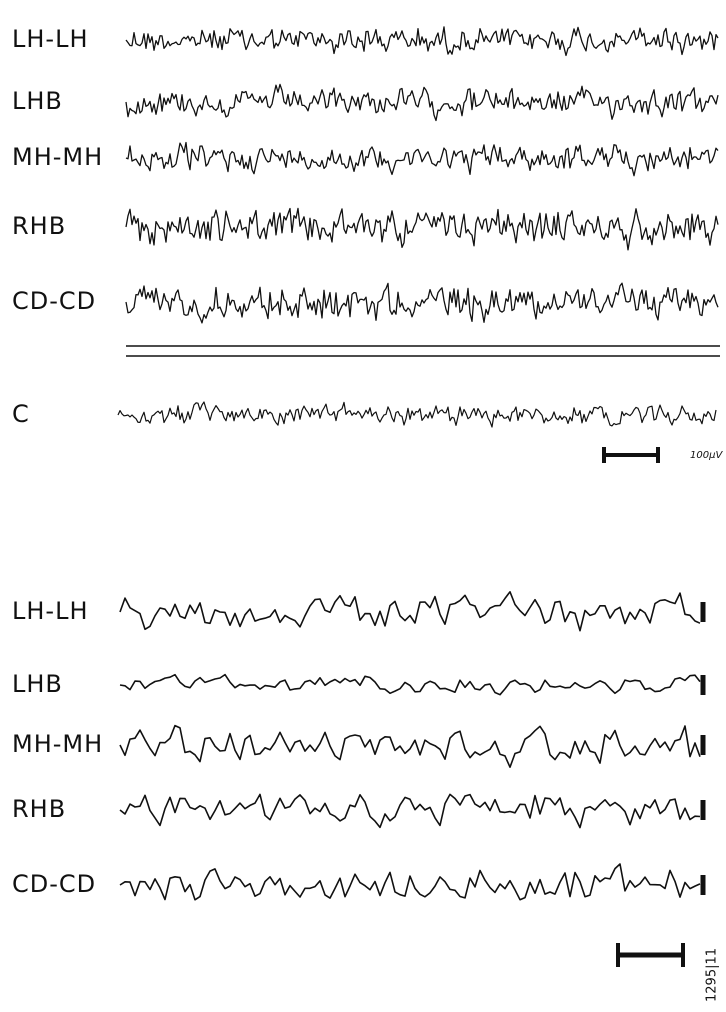  Describe the element at coordinates (712, 975) in the screenshot. I see `figure-id: 1295|11` at that location.